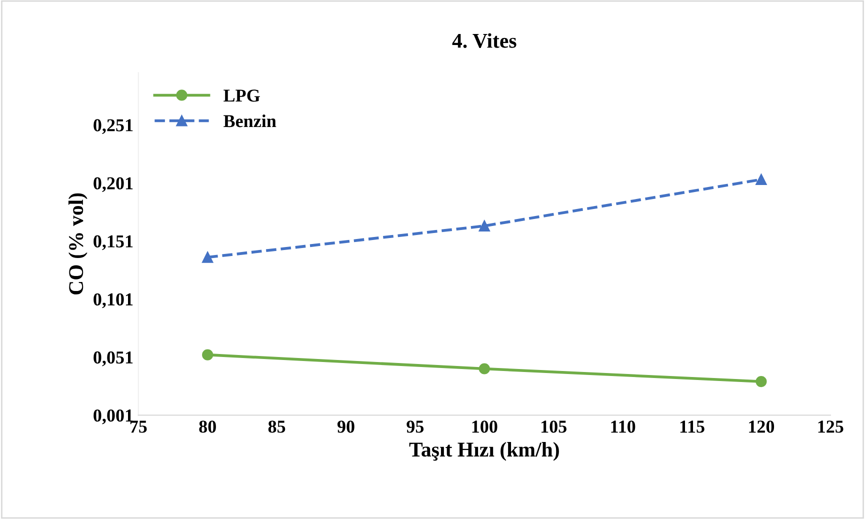 The image size is (865, 519). What do you see at coordinates (554, 426) in the screenshot?
I see `x-tick-label: 105` at bounding box center [554, 426].